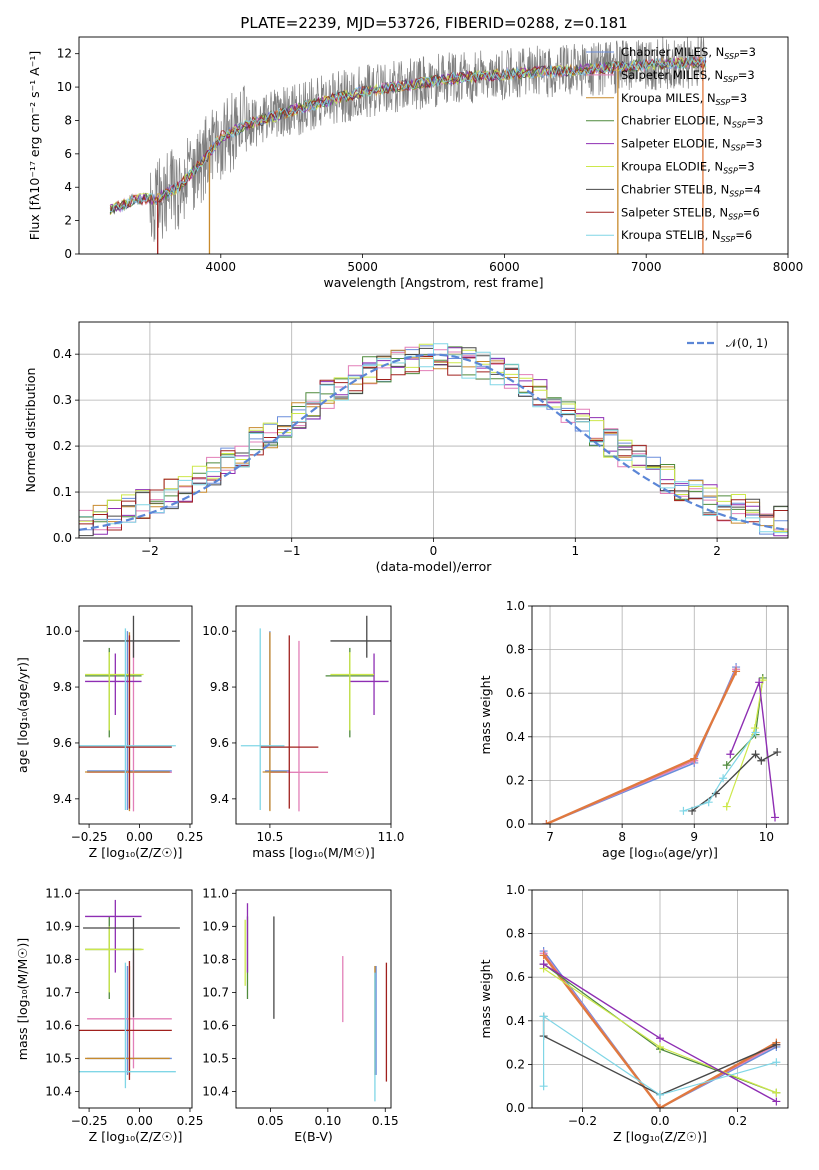 This screenshot has height=1170, width=819. I want to click on y-tick-label: 0.3, so click(62, 400).